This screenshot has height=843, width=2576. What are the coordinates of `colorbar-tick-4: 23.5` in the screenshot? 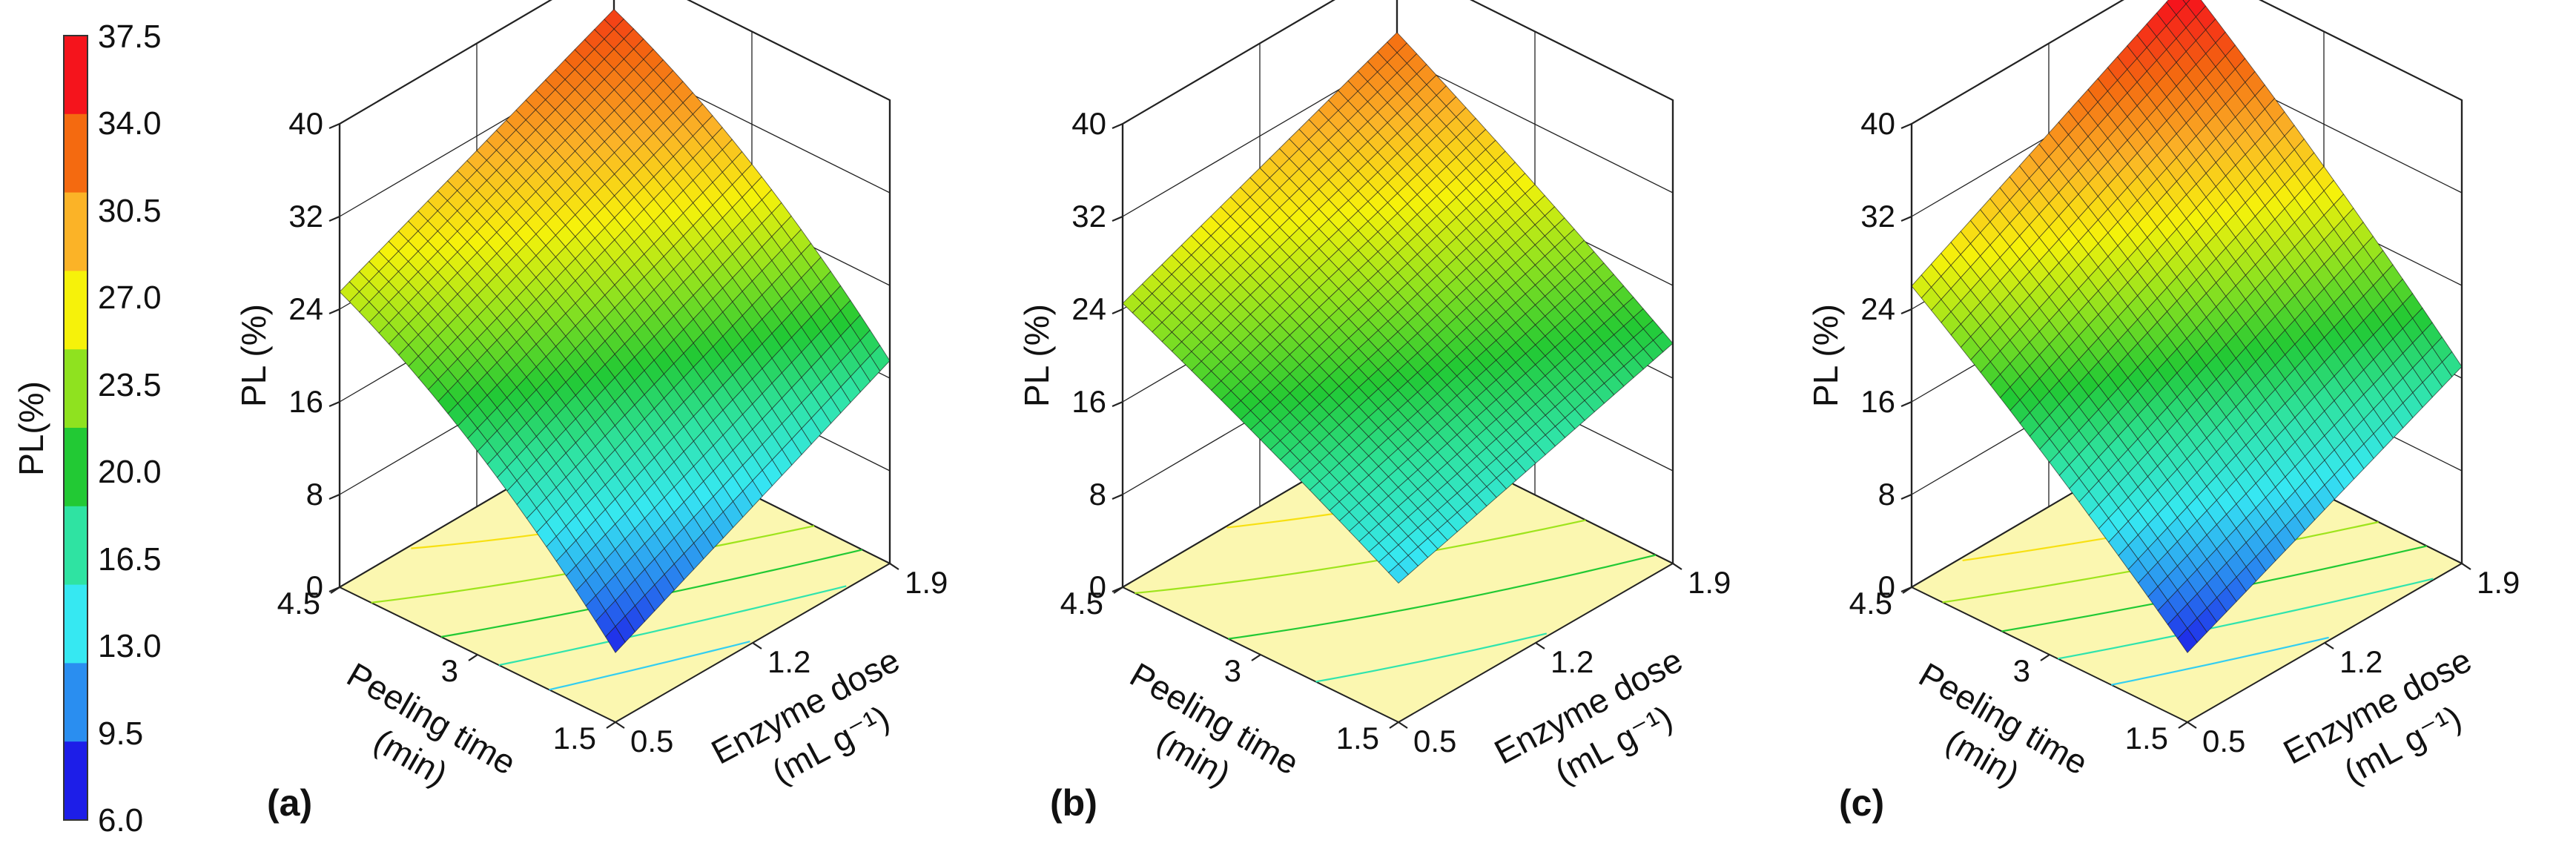 It's located at (130, 385).